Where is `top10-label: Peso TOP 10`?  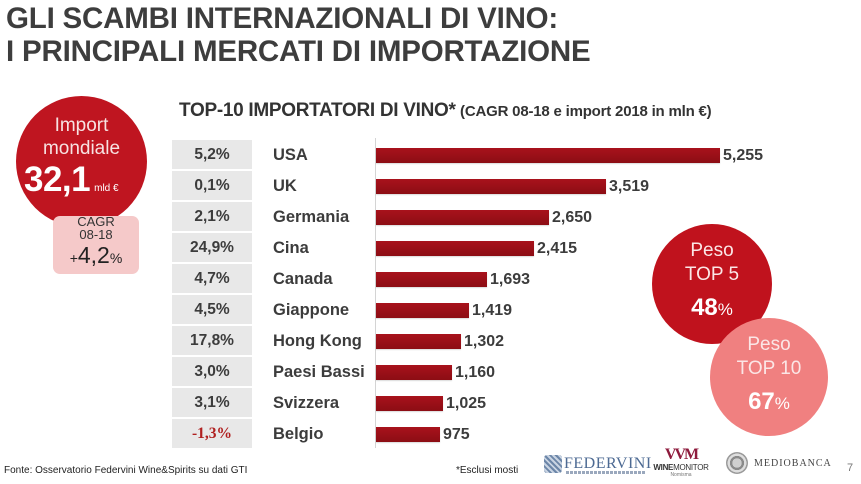 top10-label: Peso TOP 10 is located at coordinates (769, 357).